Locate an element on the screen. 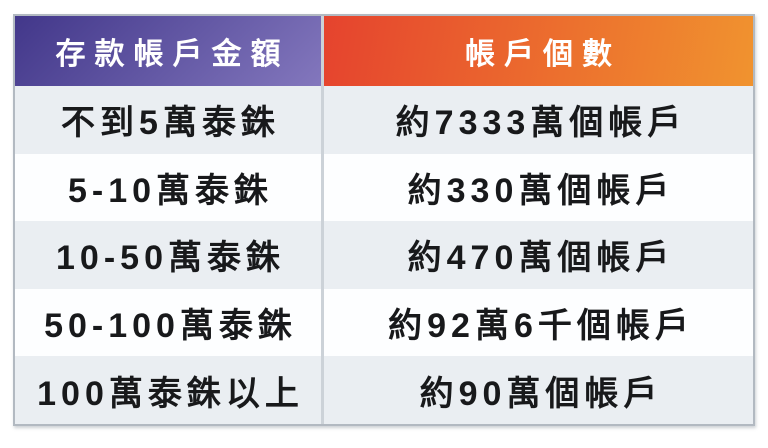  count-cell-row-2: 約330萬個帳戶 is located at coordinates (538, 187).